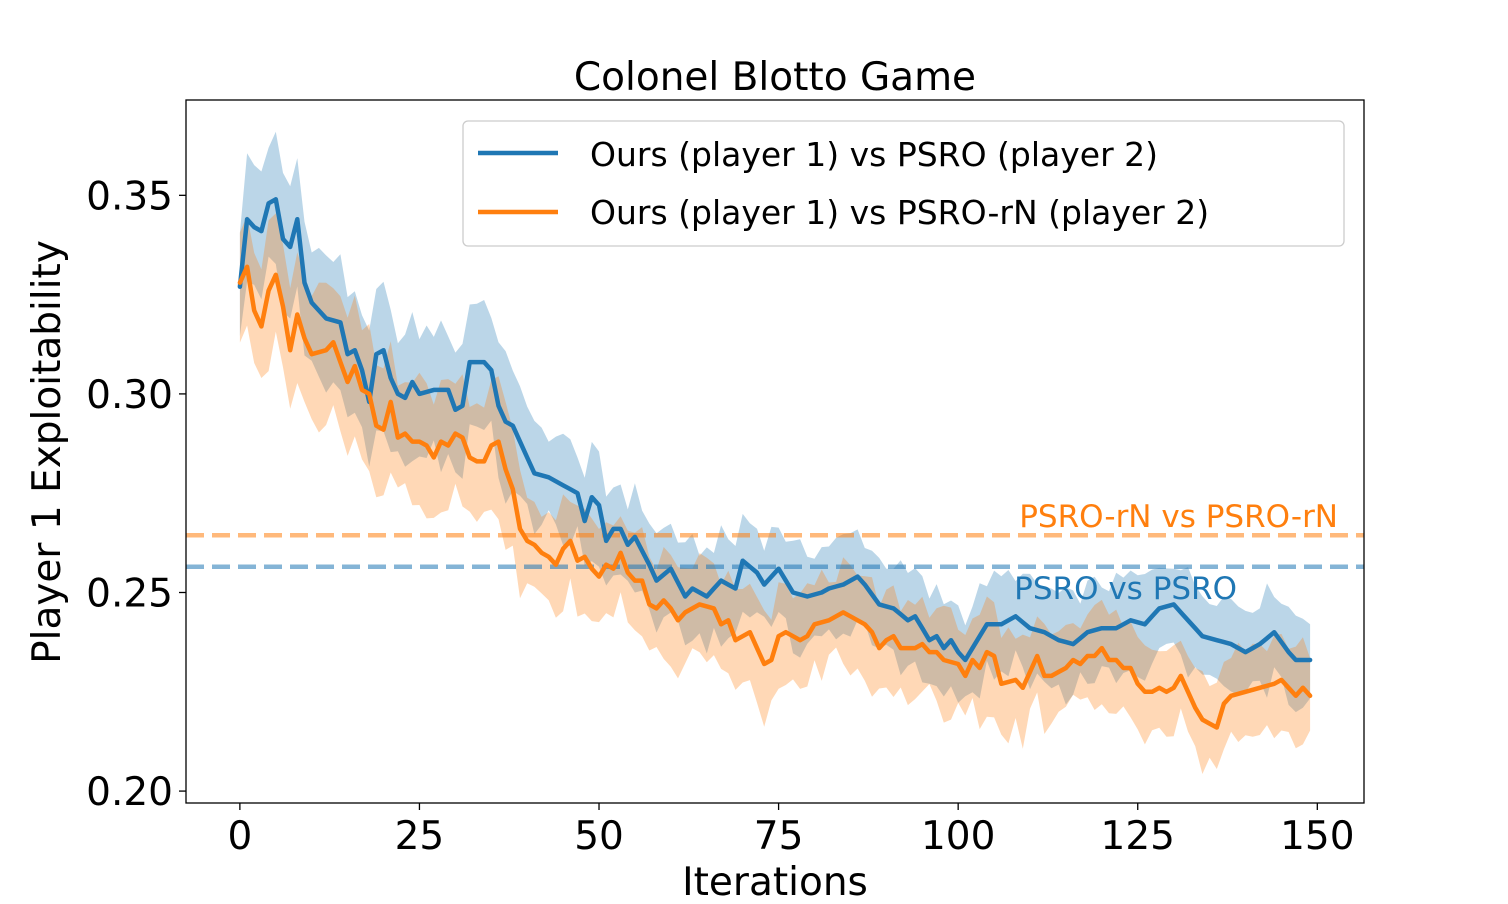 The width and height of the screenshot is (1508, 904). Describe the element at coordinates (1125, 589) in the screenshot. I see `reference-label-psro: PSRO vs PSRO` at that location.